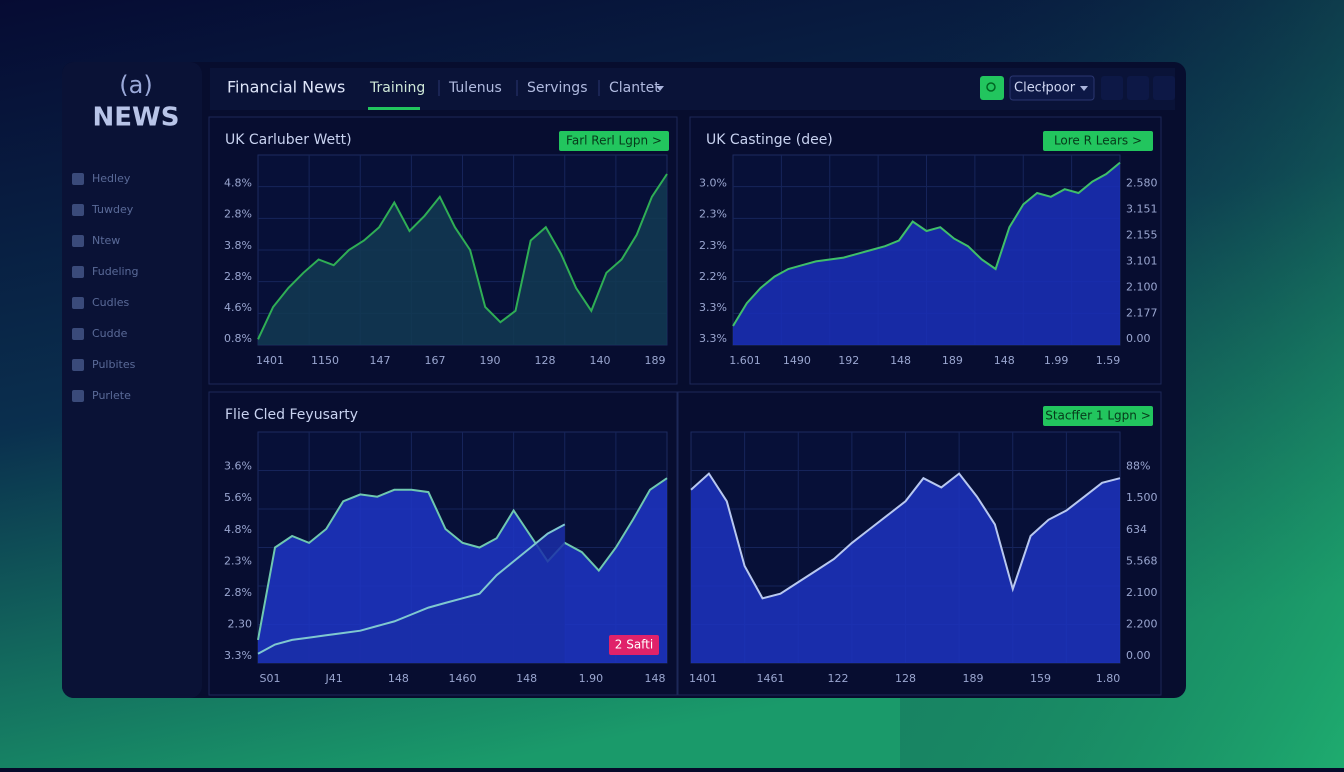 Image resolution: width=1344 pixels, height=772 pixels. What do you see at coordinates (394, 108) in the screenshot?
I see `active-tab-underline` at bounding box center [394, 108].